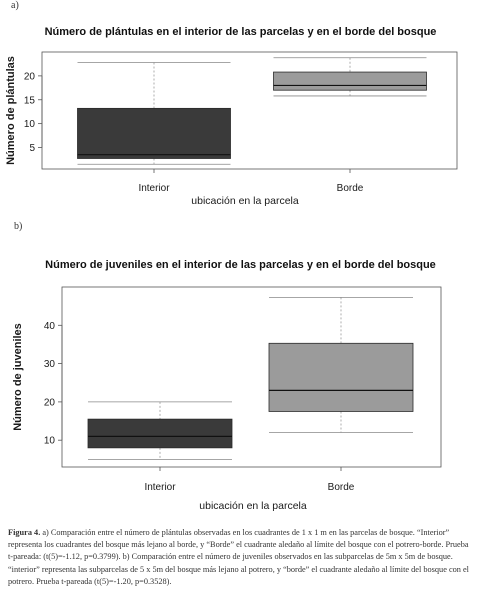 The height and width of the screenshot is (611, 481). What do you see at coordinates (50, 364) in the screenshot?
I see `y-tick-label: 30` at bounding box center [50, 364].